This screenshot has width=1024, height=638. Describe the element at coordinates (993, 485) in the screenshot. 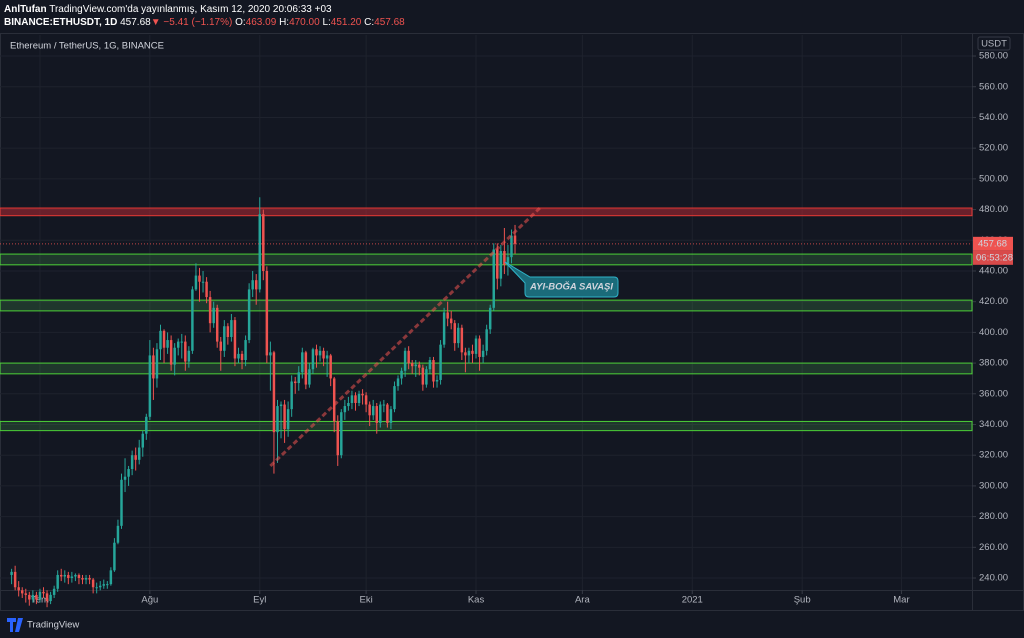

I see `y-tick-label: 300.00` at that location.